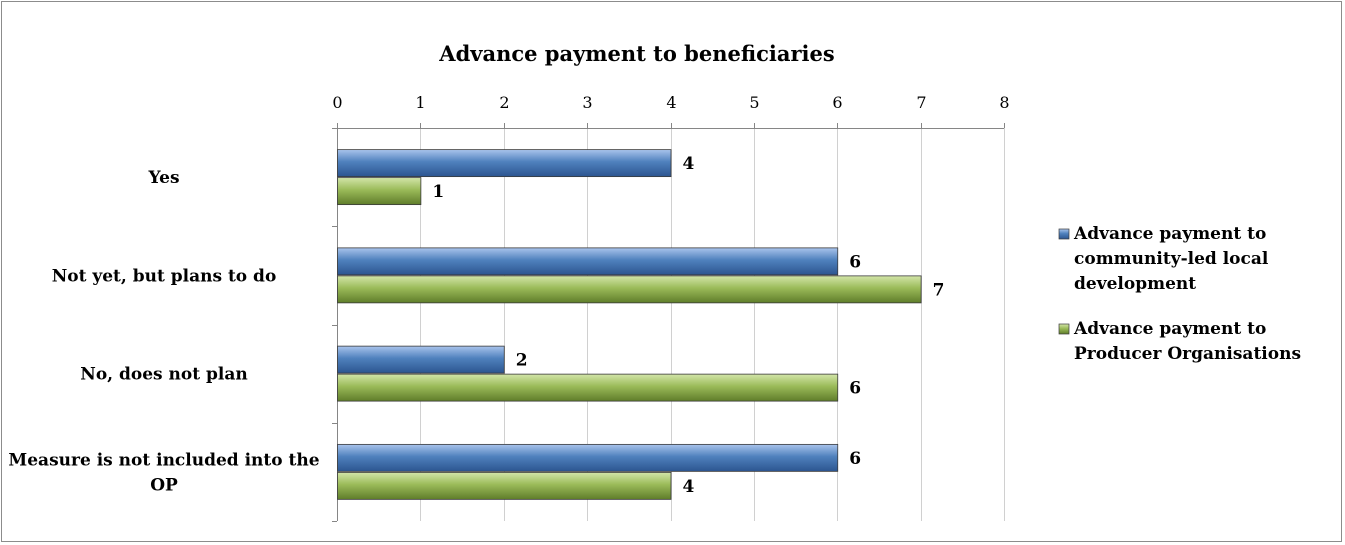 The height and width of the screenshot is (545, 1345). What do you see at coordinates (921, 102) in the screenshot?
I see `tick-label: 7` at bounding box center [921, 102].